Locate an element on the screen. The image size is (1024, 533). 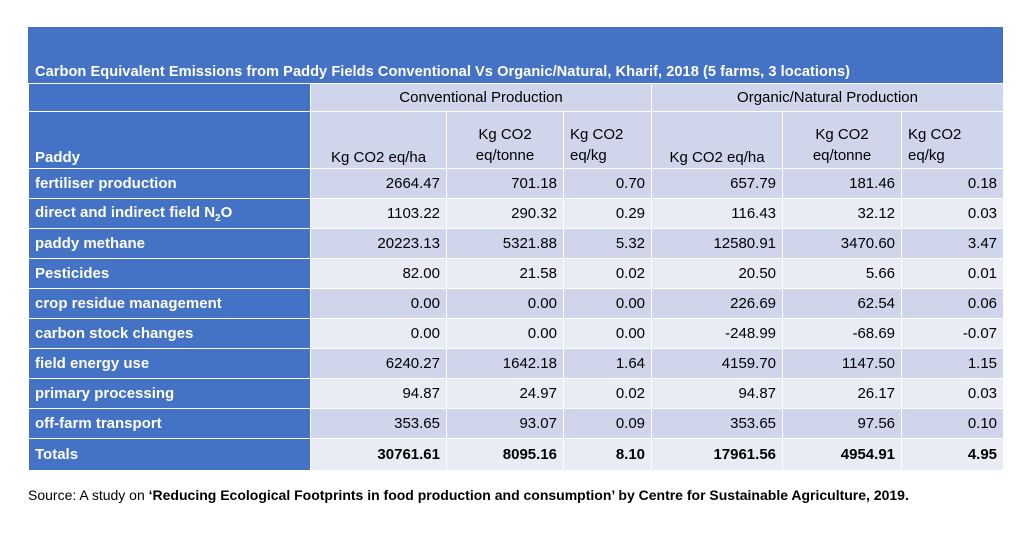
table-cell: 1642.18 is located at coordinates (505, 363).